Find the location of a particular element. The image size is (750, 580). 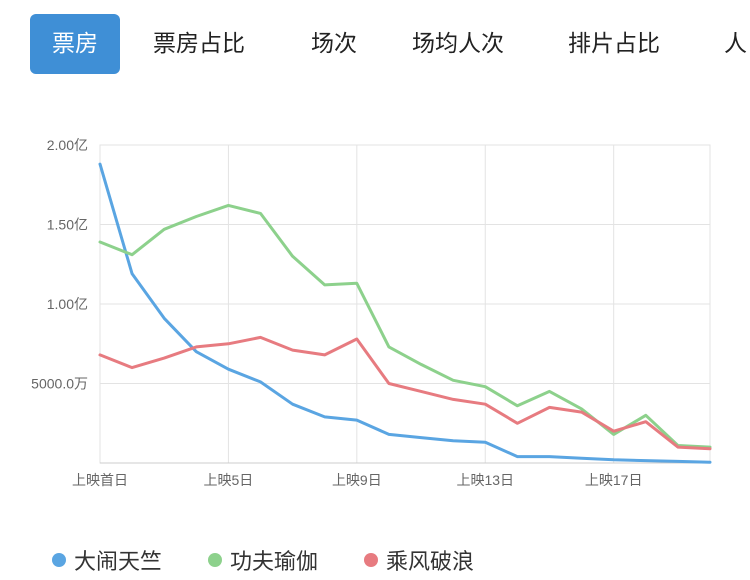

chart-legend: 大闹天竺 功夫瑜伽 乘风破浪 is located at coordinates (375, 560).